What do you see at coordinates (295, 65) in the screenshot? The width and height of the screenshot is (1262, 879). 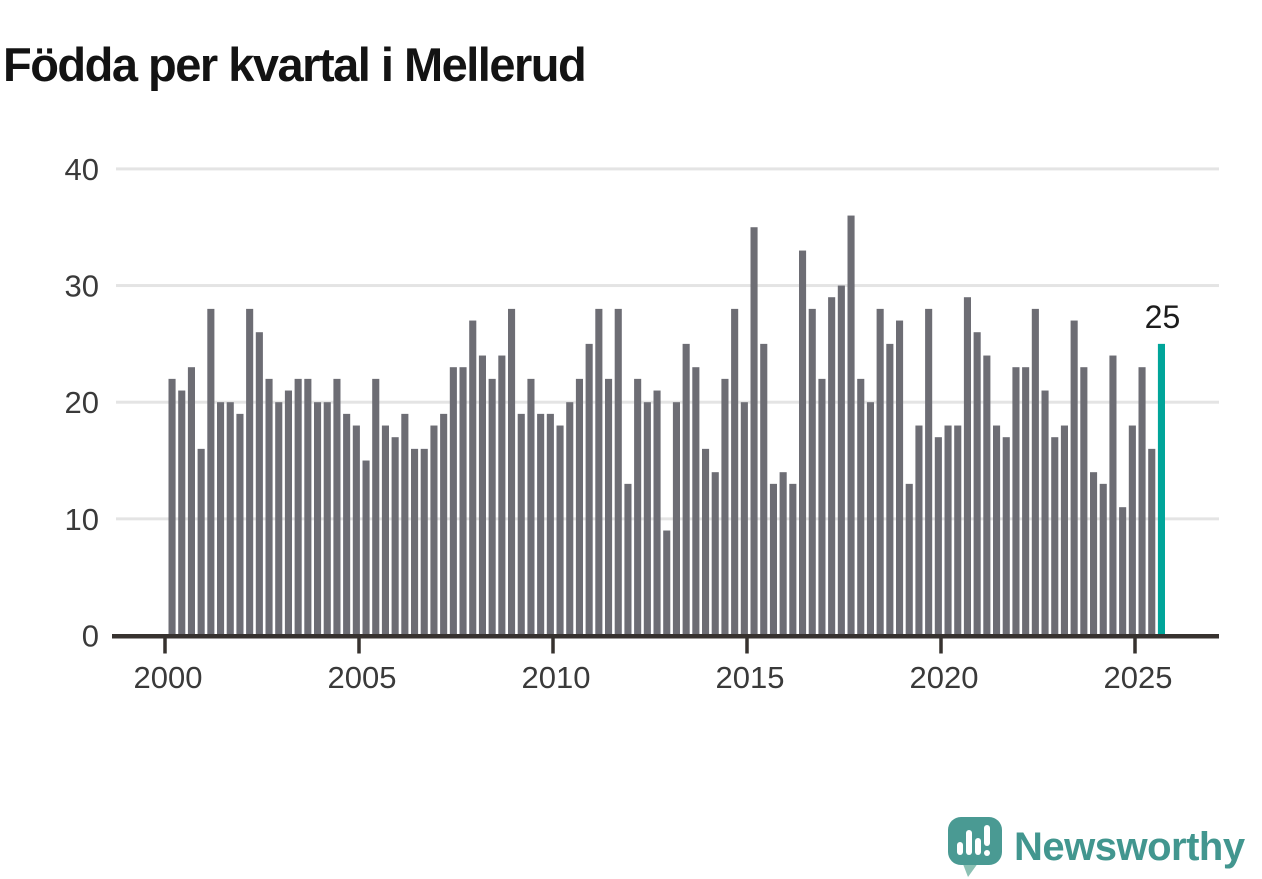 I see `page-title: Födda per kvartal i Mellerud` at bounding box center [295, 65].